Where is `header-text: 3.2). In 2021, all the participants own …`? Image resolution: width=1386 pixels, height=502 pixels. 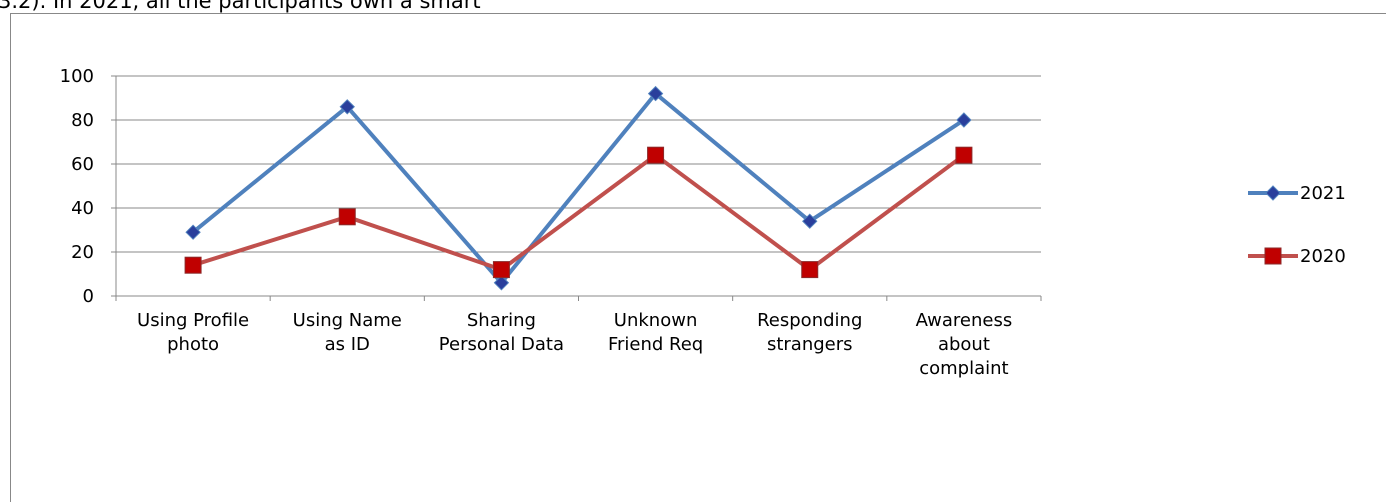
header-text: 3.2). In 2021, all the participants own … is located at coordinates (240, 6).